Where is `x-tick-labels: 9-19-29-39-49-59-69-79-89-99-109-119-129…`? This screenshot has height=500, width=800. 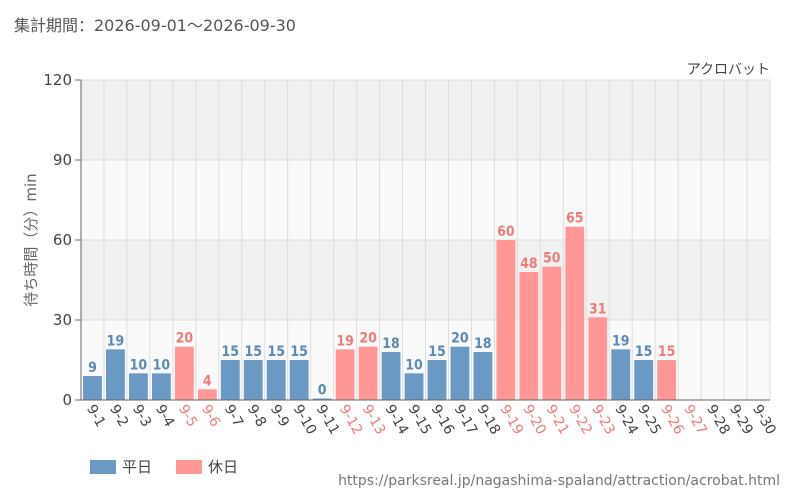 x-tick-labels: 9-19-29-39-49-59-69-79-89-99-109-119-129… is located at coordinates (431, 420).